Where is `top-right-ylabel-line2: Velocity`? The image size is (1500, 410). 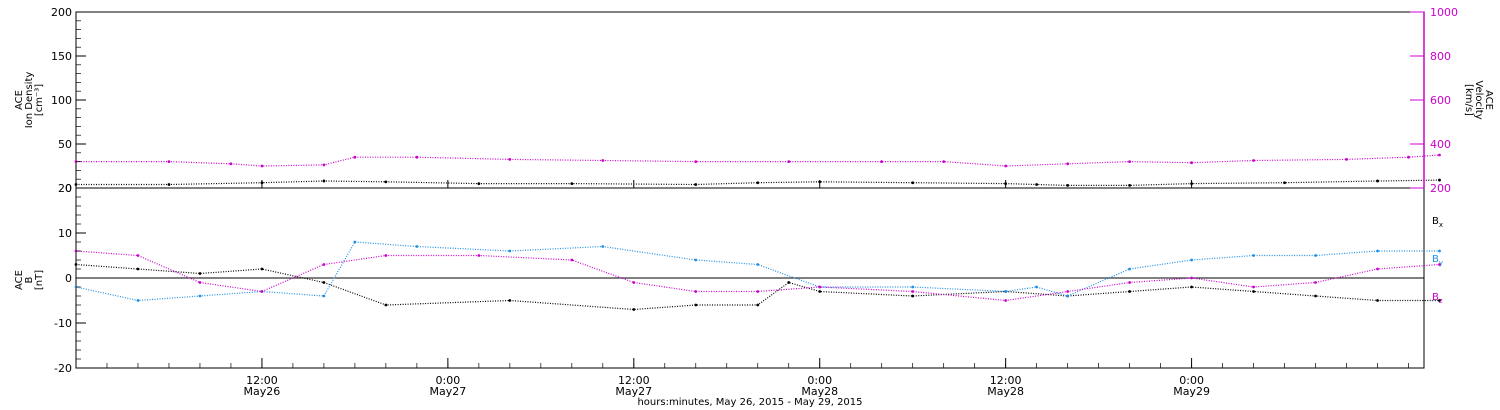 top-right-ylabel-line2: Velocity is located at coordinates (1478, 99).